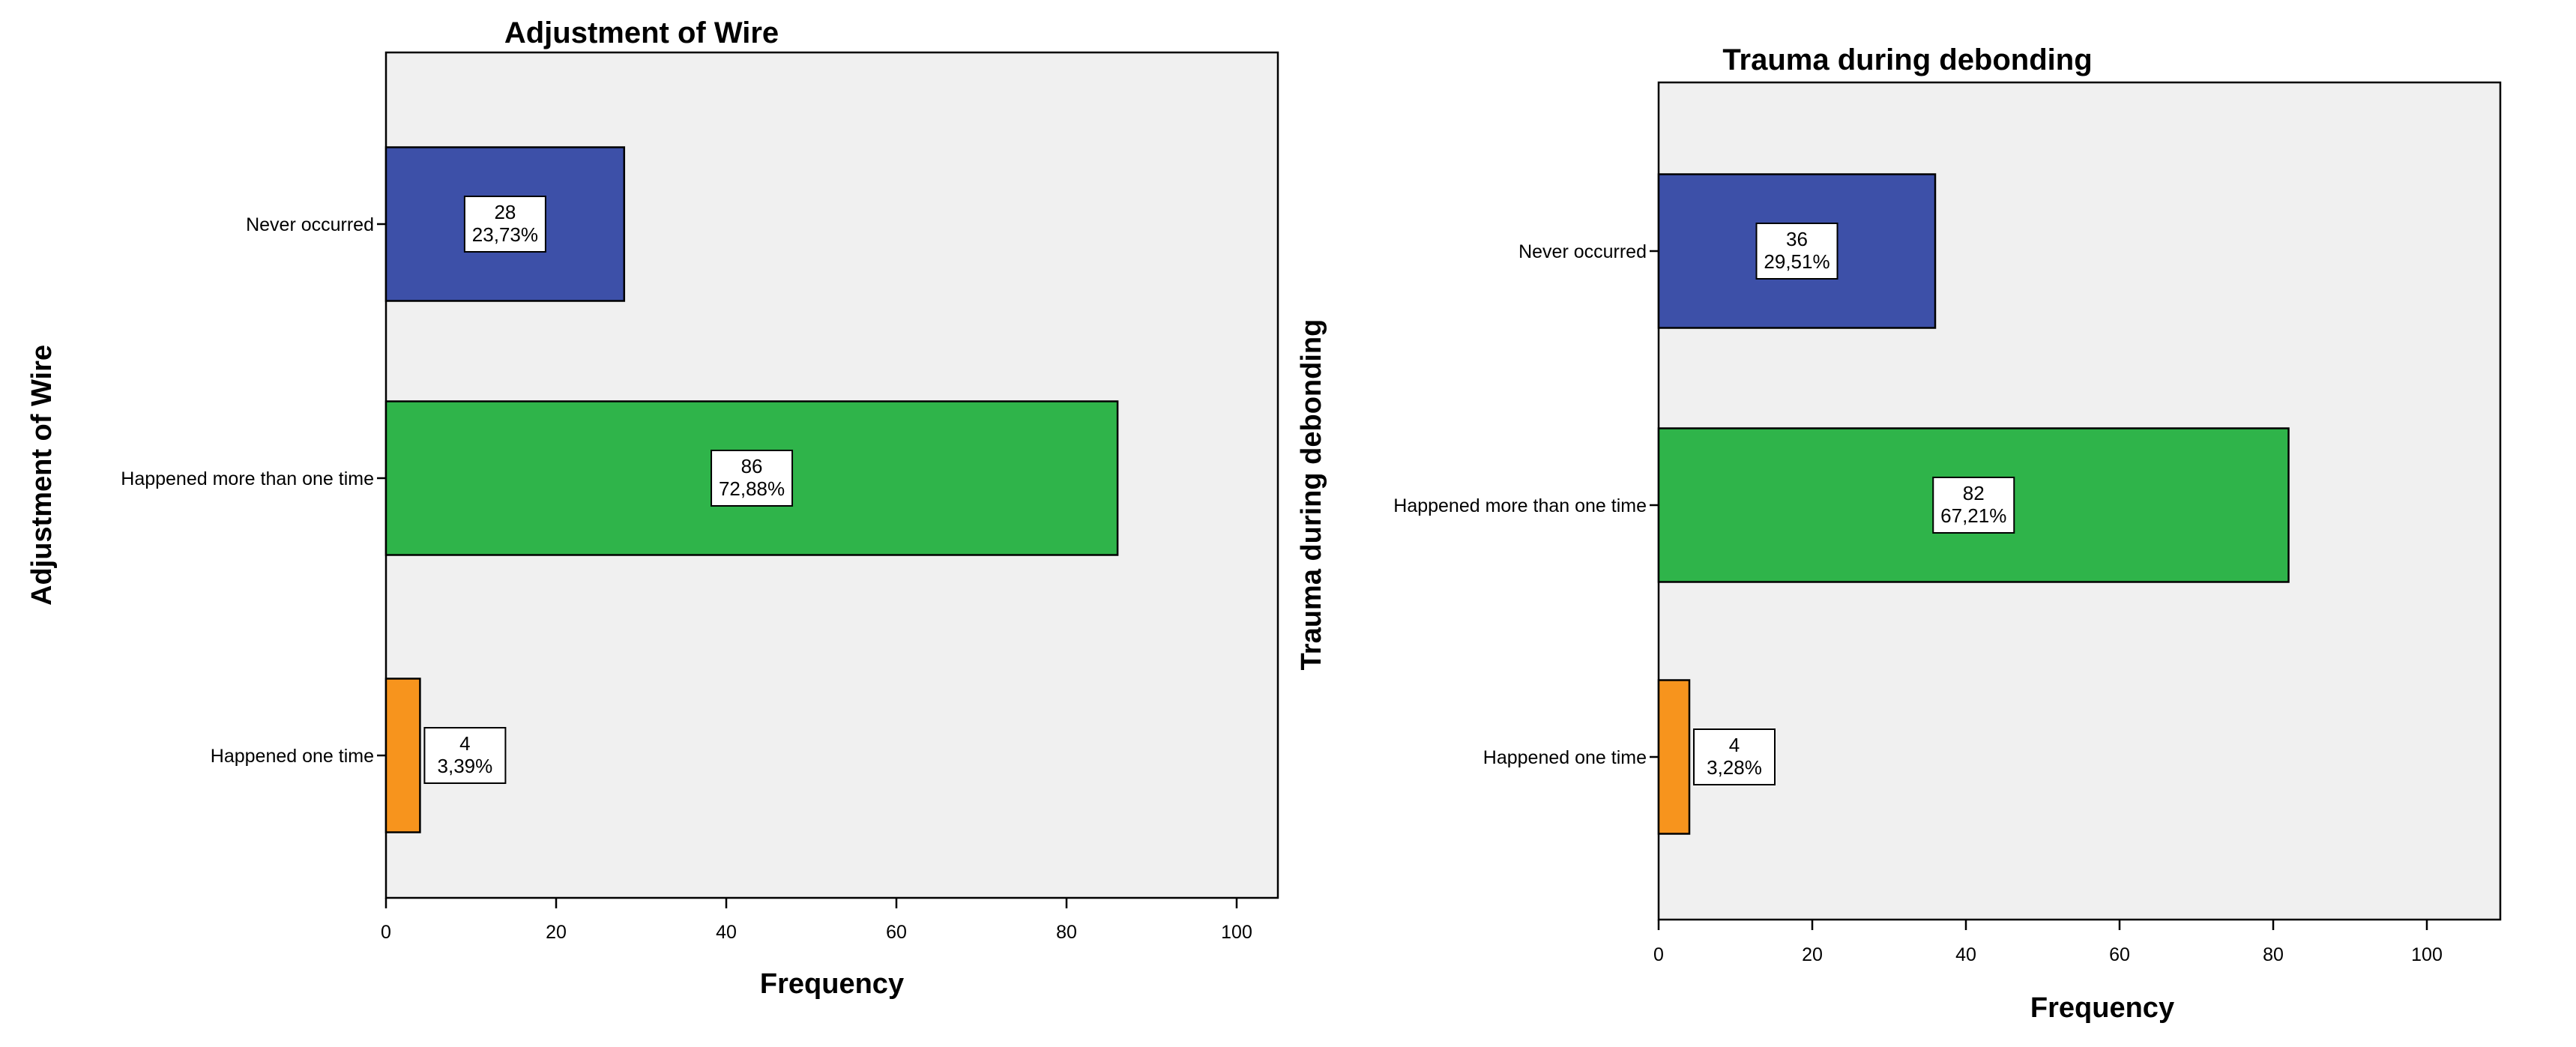 The height and width of the screenshot is (1047, 2576). What do you see at coordinates (466, 766) in the screenshot?
I see `data-label-percent: 3,39%` at bounding box center [466, 766].